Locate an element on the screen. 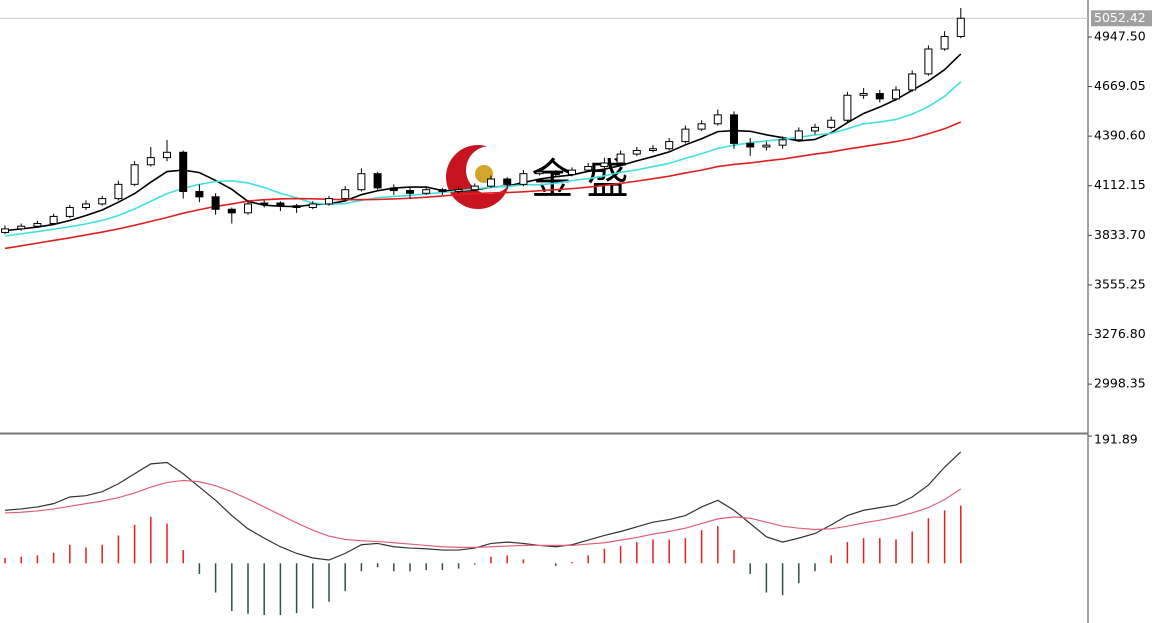 This screenshot has width=1152, height=623. y-tick-label: 4669.05 is located at coordinates (1120, 85).